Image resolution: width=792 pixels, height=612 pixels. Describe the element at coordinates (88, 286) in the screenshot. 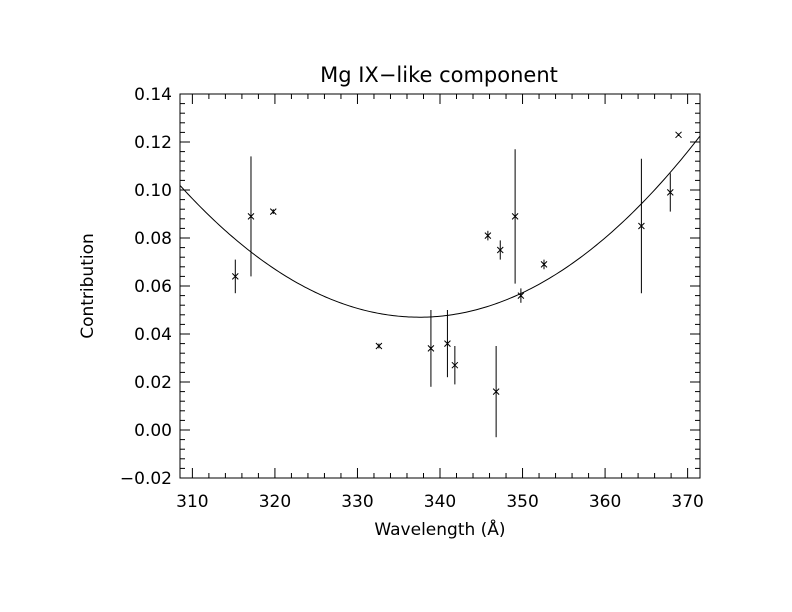

I see `y-axis-label: Contribution` at that location.